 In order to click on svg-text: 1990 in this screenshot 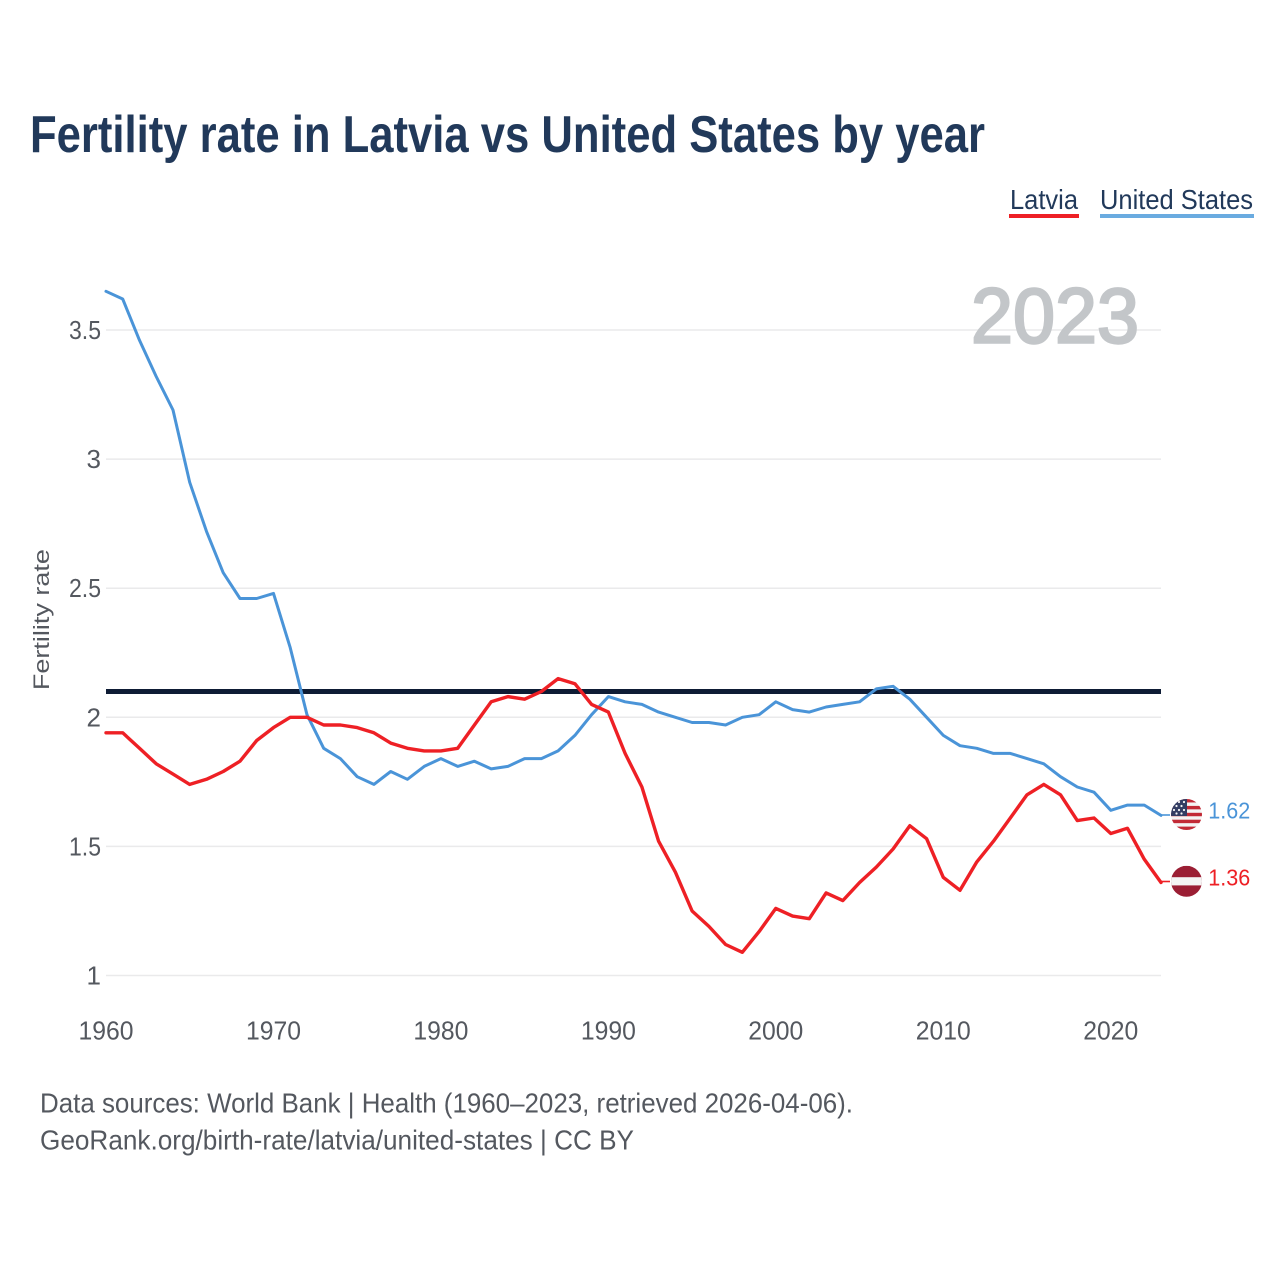, I will do `click(608, 1031)`.